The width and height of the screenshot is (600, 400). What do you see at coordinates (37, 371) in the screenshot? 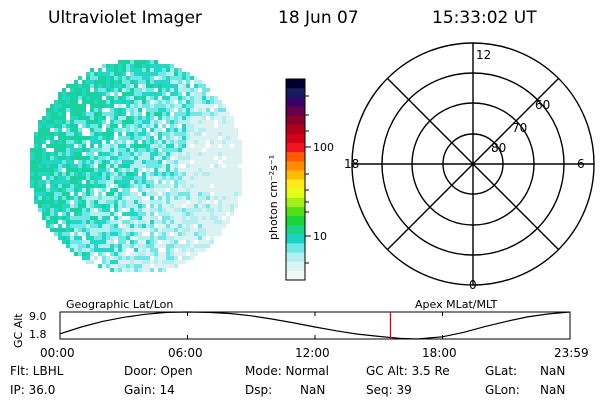
I see `info-filter: Flt: LBHL` at bounding box center [37, 371].